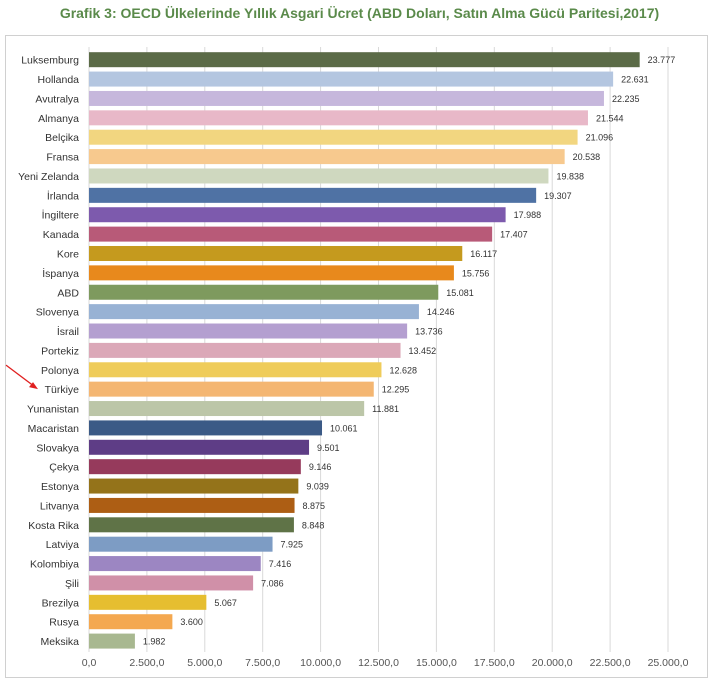  Describe the element at coordinates (587, 157) in the screenshot. I see `data-label: 20.538` at that location.